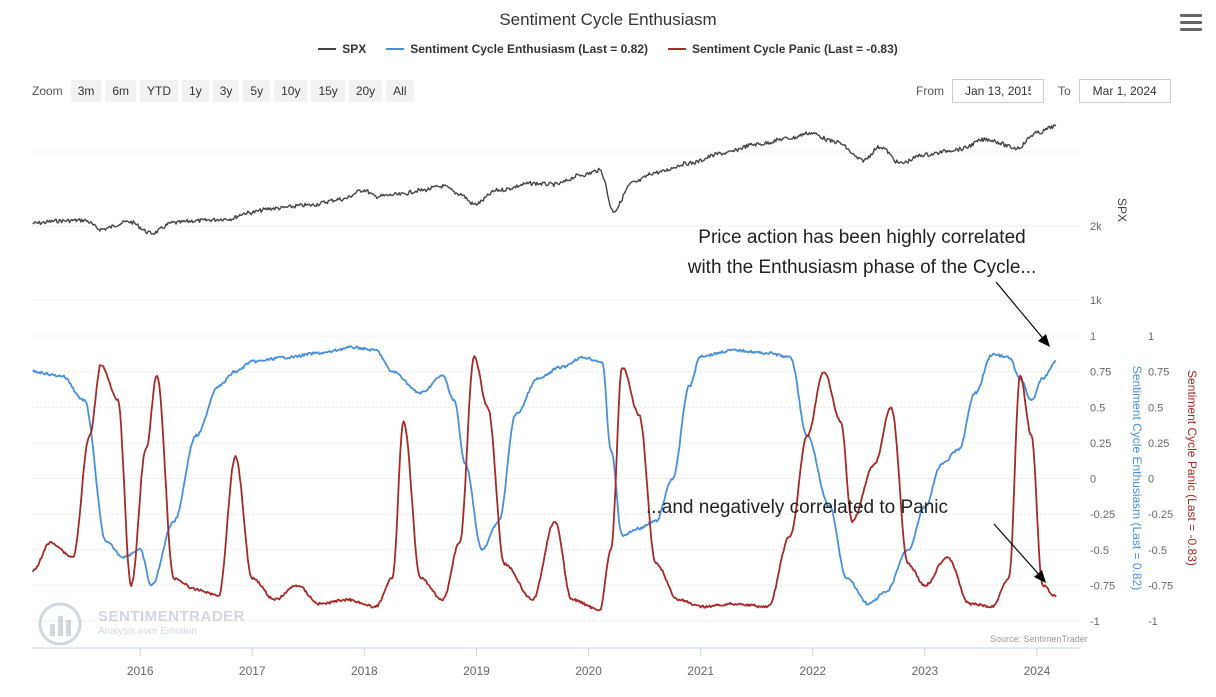  What do you see at coordinates (1151, 480) in the screenshot?
I see `panic-tick-0: 0` at bounding box center [1151, 480].